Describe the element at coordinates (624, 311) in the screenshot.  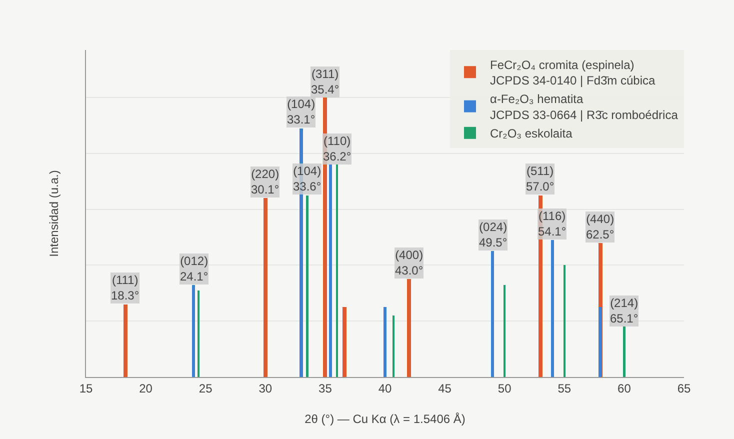
I see `annotation: (214) 65.1°` at that location.